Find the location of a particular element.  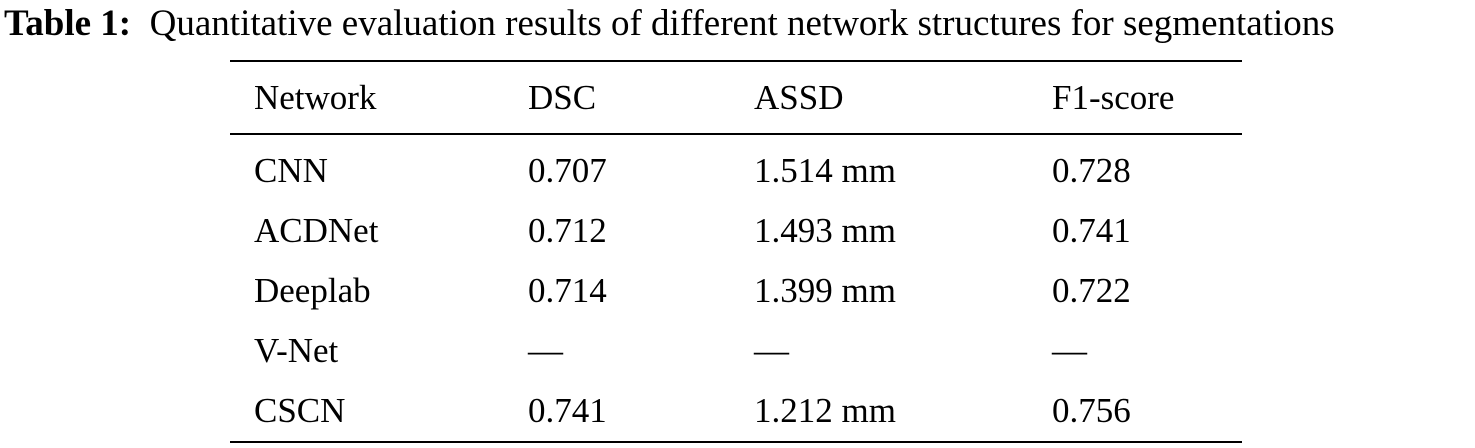

table-row: CNN 0.707 1.514 mm 0.728 is located at coordinates (736, 167).